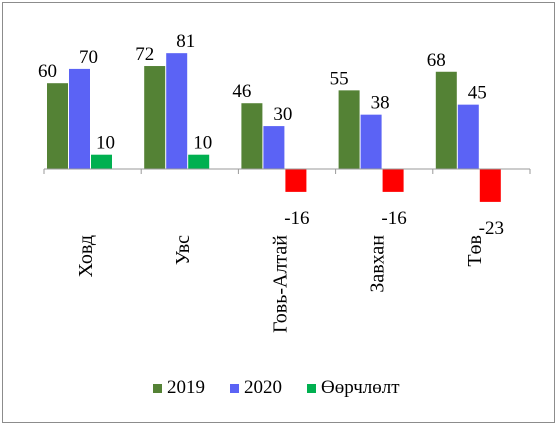 Image resolution: width=559 pixels, height=427 pixels. I want to click on legend-label-Өөрчлөлт: Өөрчлөлт, so click(360, 387).